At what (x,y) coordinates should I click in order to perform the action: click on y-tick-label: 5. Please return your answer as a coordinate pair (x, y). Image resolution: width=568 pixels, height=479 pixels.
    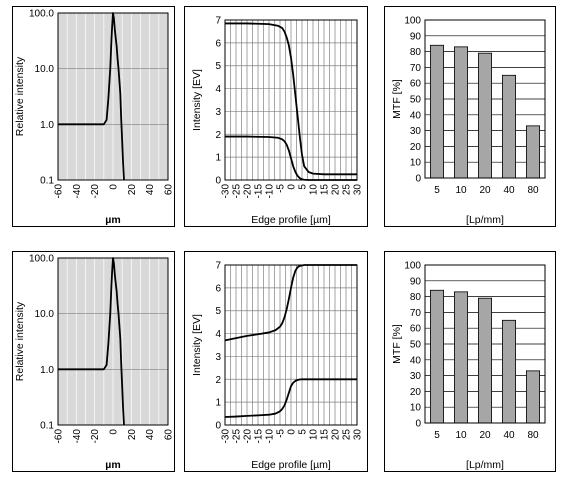
    Looking at the image, I should click on (218, 311).